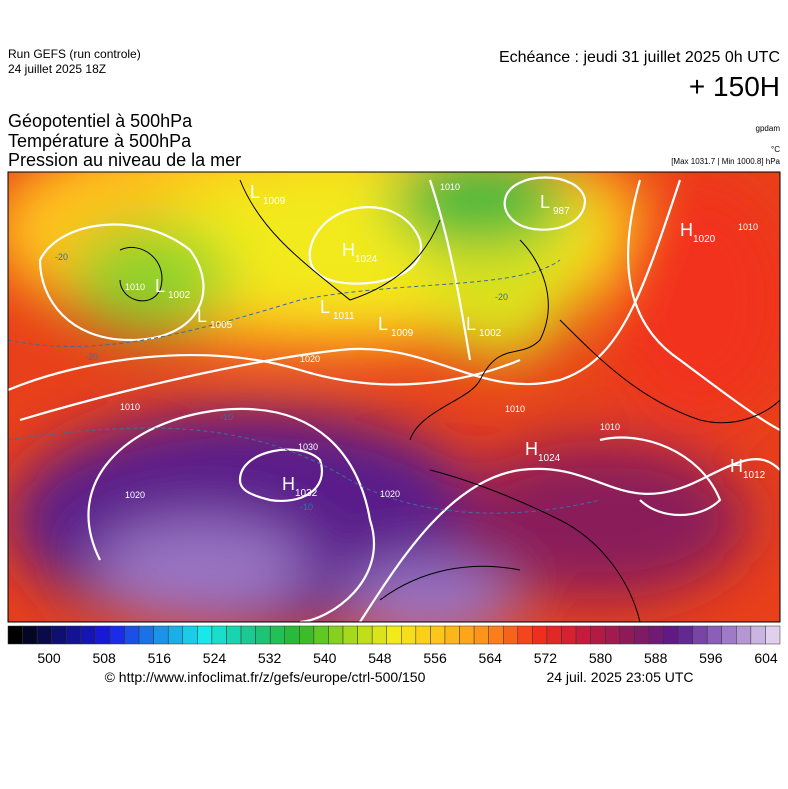 The width and height of the screenshot is (788, 789). Describe the element at coordinates (215, 658) in the screenshot. I see `colorbar-tick-label: 524` at that location.